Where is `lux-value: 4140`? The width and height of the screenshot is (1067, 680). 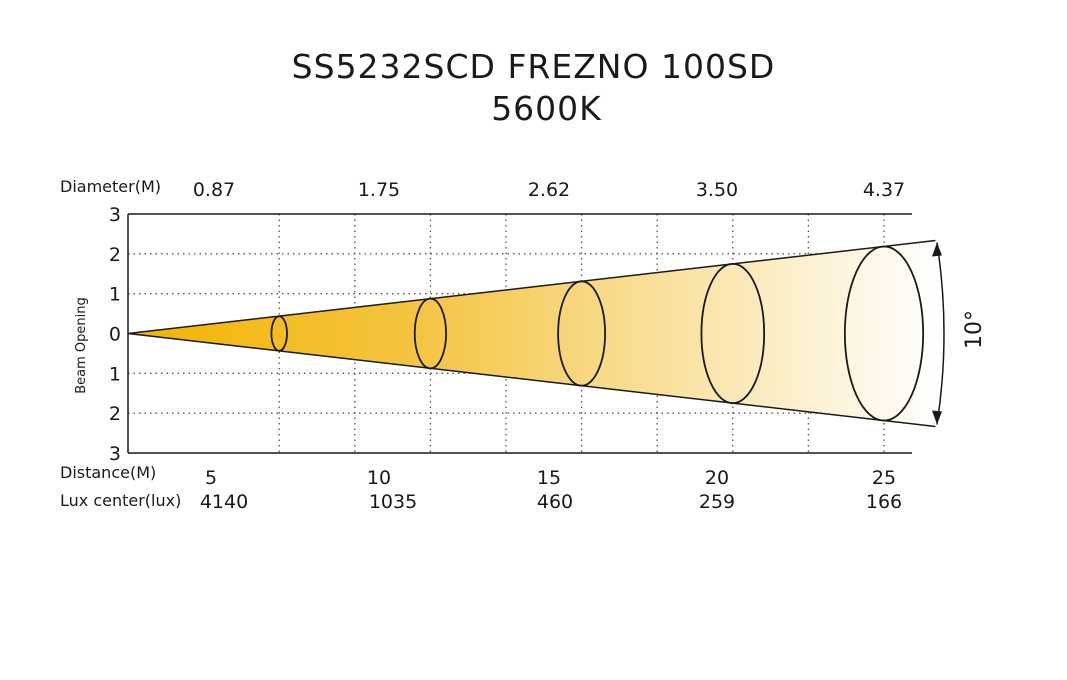
lux-value: 4140 is located at coordinates (224, 502).